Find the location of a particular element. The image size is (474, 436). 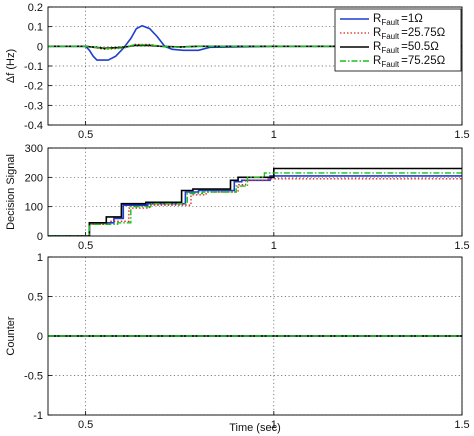

y-tick-label: 1 is located at coordinates (40, 258).